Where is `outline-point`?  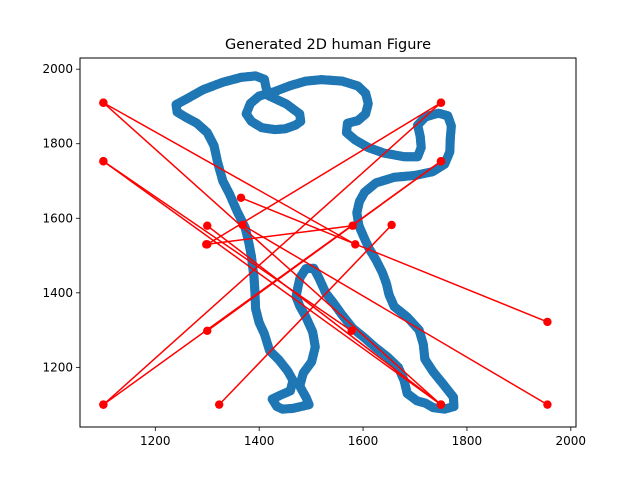 outline-point is located at coordinates (278, 407).